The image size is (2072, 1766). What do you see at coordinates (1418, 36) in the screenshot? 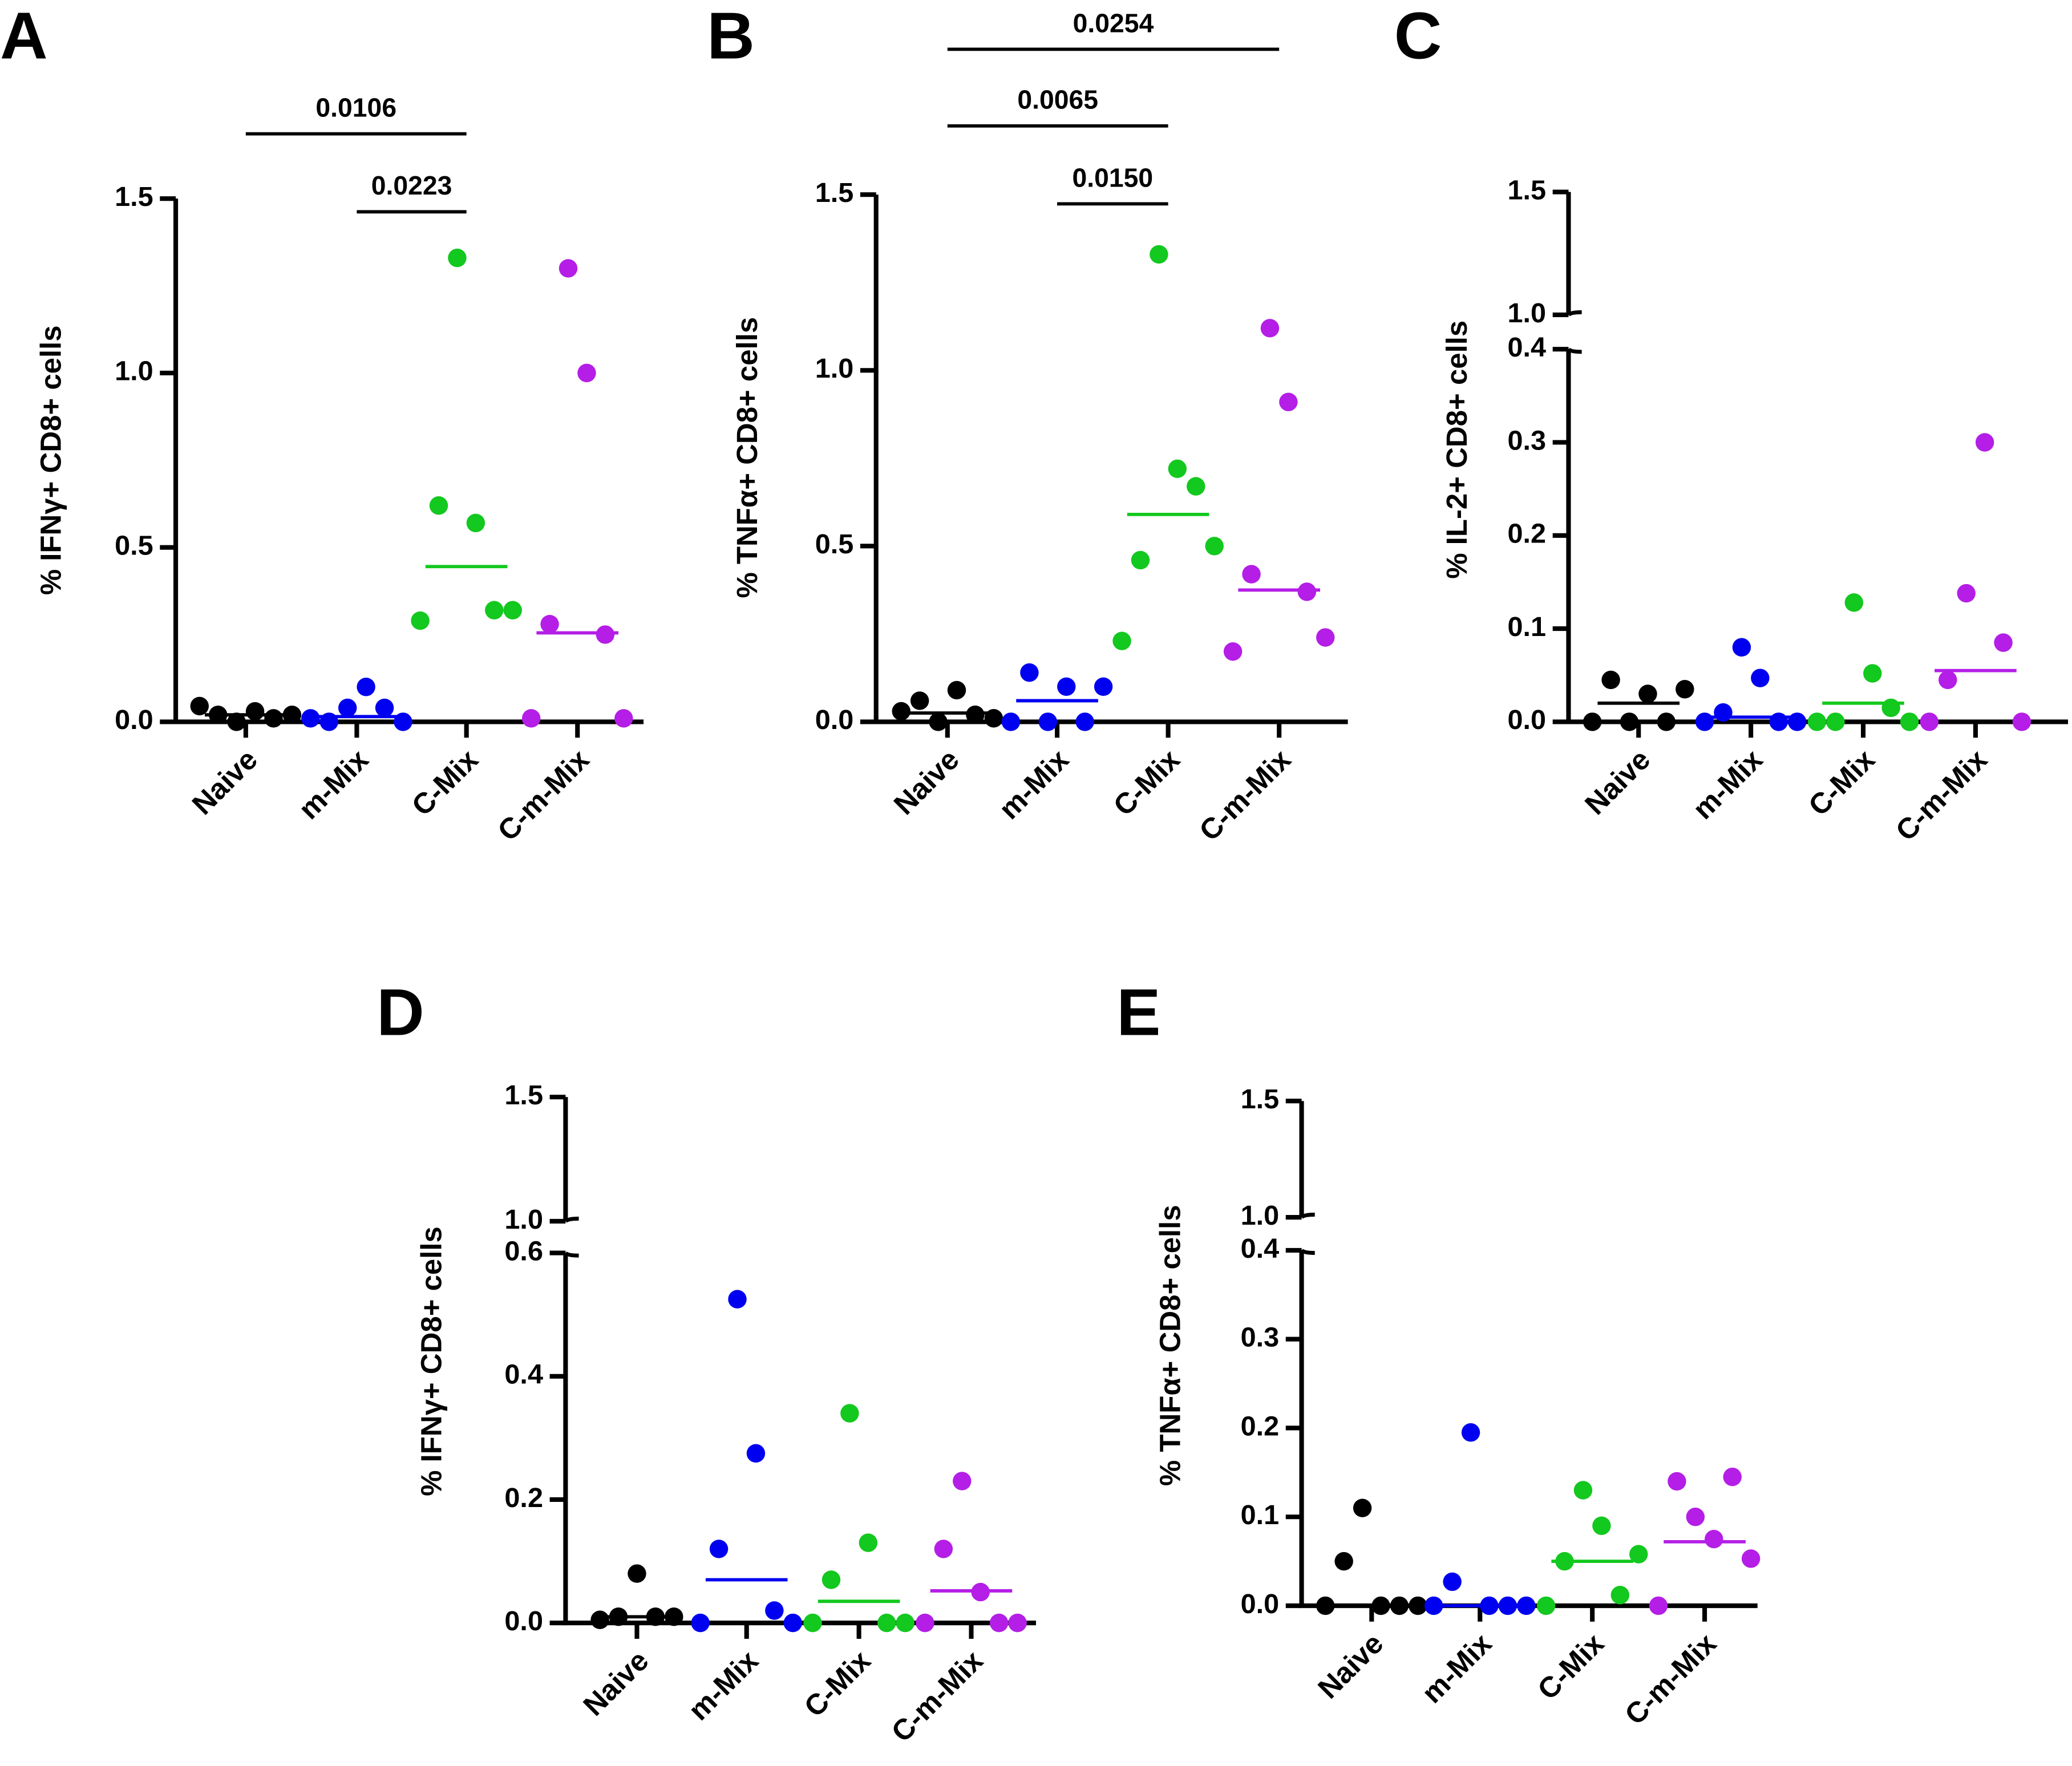
I see `panel-letter: C` at bounding box center [1418, 36].